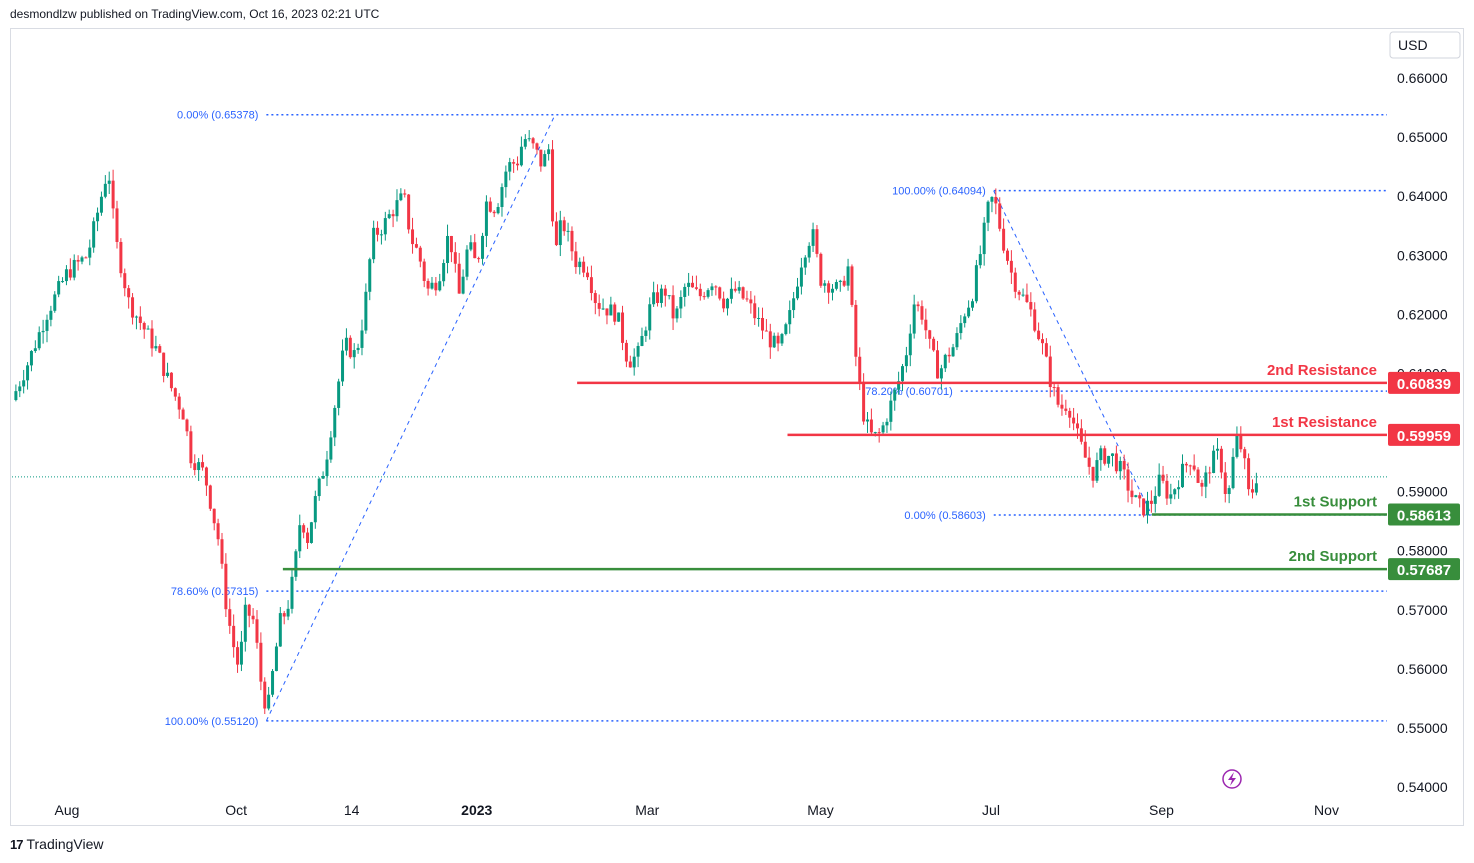 This screenshot has width=1474, height=863. Describe the element at coordinates (1422, 78) in the screenshot. I see `y-tick-label: 0.66000` at that location.